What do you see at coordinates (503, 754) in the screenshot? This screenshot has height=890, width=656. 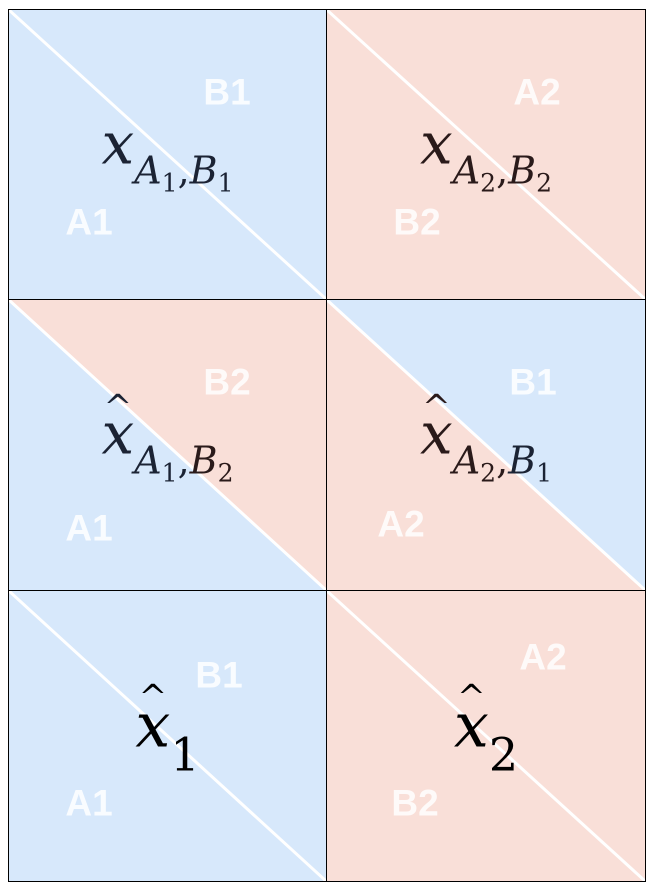 I see `formula-subscript: 2` at bounding box center [503, 754].